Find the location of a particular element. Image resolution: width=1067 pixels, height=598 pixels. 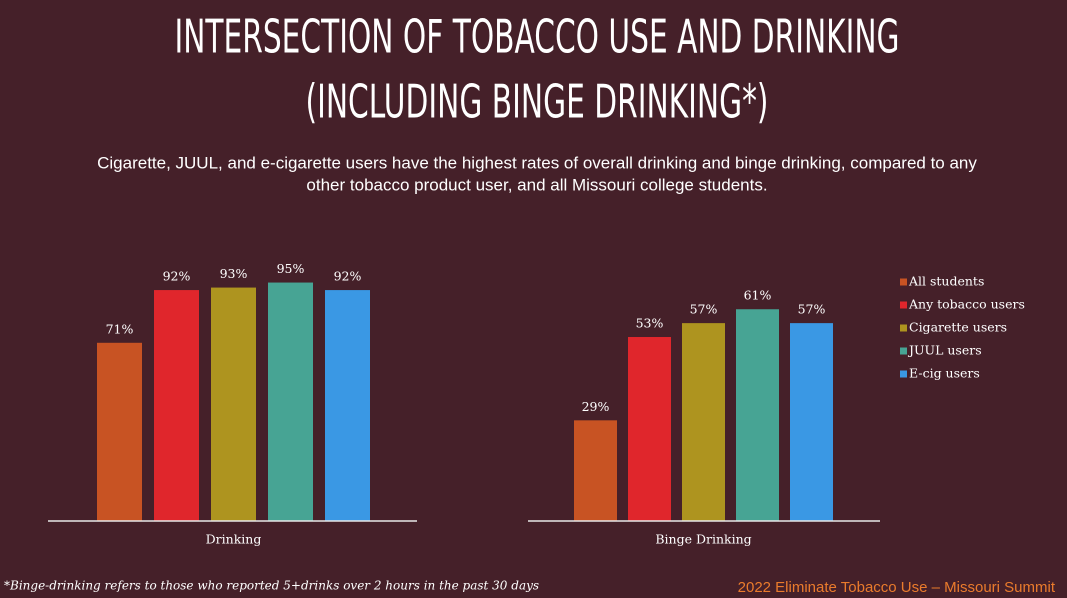

value-label: 53% is located at coordinates (650, 323).